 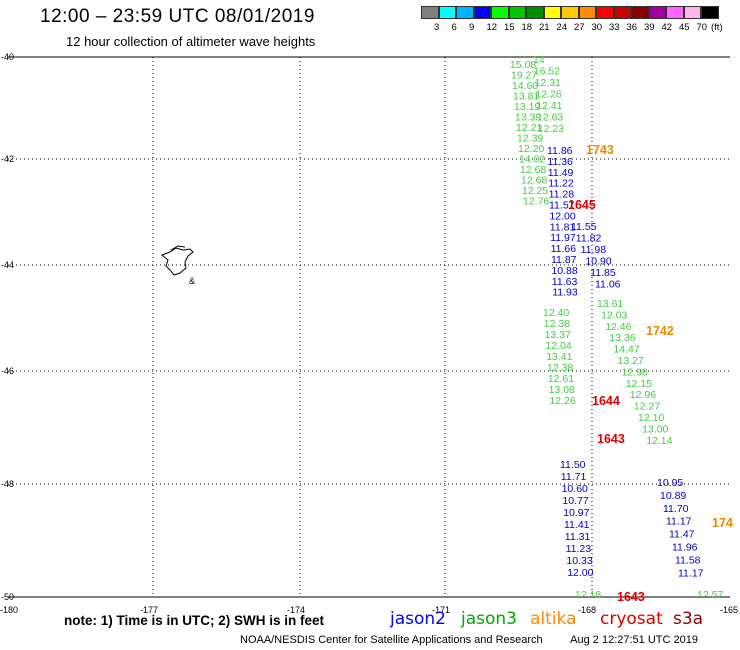 I want to click on y-tick-label: -46, so click(x=7, y=371).